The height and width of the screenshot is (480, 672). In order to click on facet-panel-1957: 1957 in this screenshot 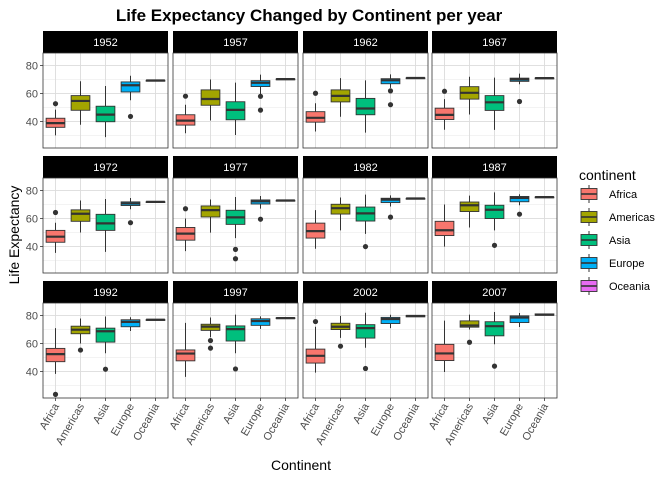, I will do `click(235, 90)`.